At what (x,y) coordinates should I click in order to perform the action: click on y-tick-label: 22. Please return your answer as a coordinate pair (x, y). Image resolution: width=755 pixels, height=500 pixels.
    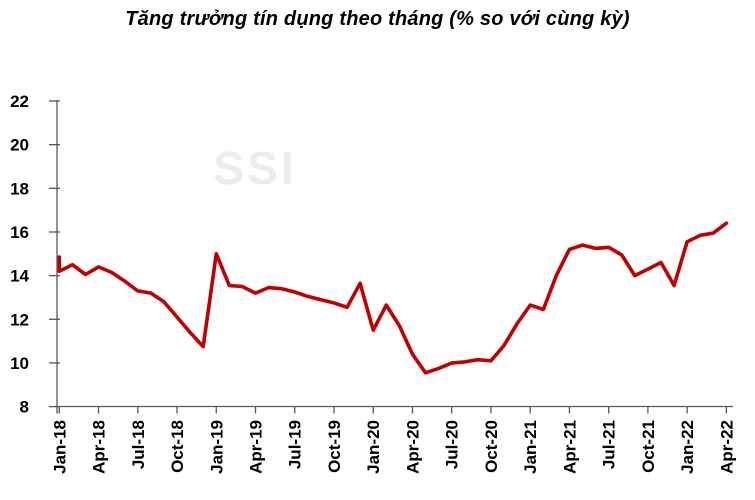
    Looking at the image, I should click on (19, 101).